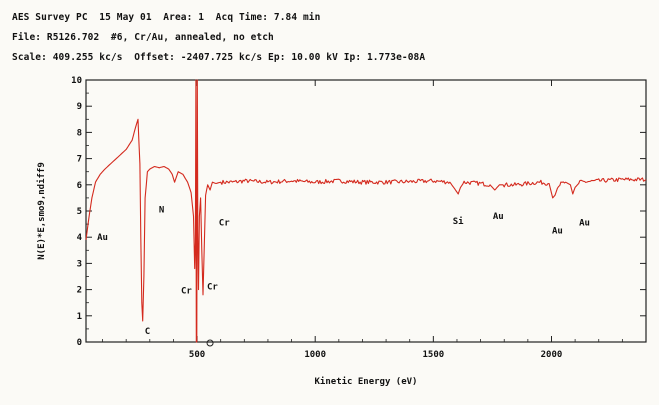  What do you see at coordinates (552, 355) in the screenshot?
I see `x-tick-label: 2000` at bounding box center [552, 355].